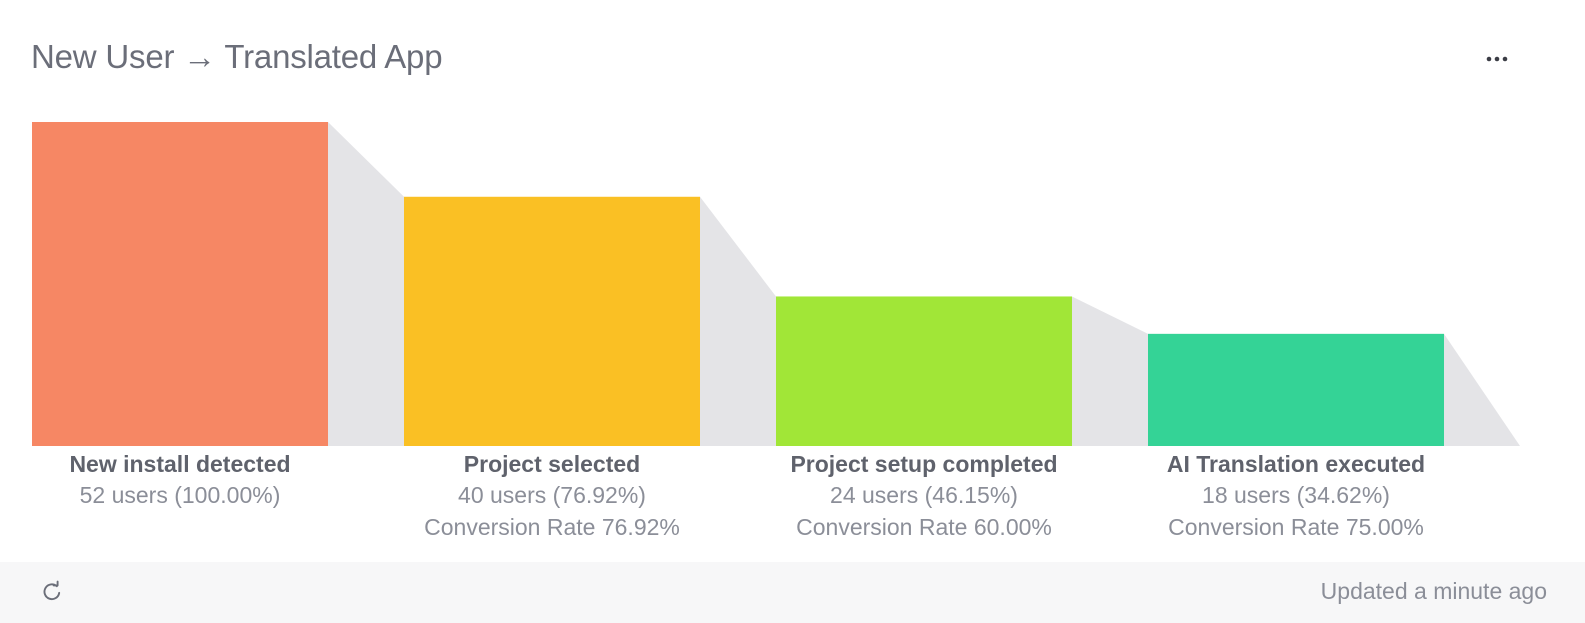 This screenshot has width=1585, height=623. What do you see at coordinates (924, 527) in the screenshot?
I see `step-conversion-label: Conversion Rate 60.00%` at bounding box center [924, 527].